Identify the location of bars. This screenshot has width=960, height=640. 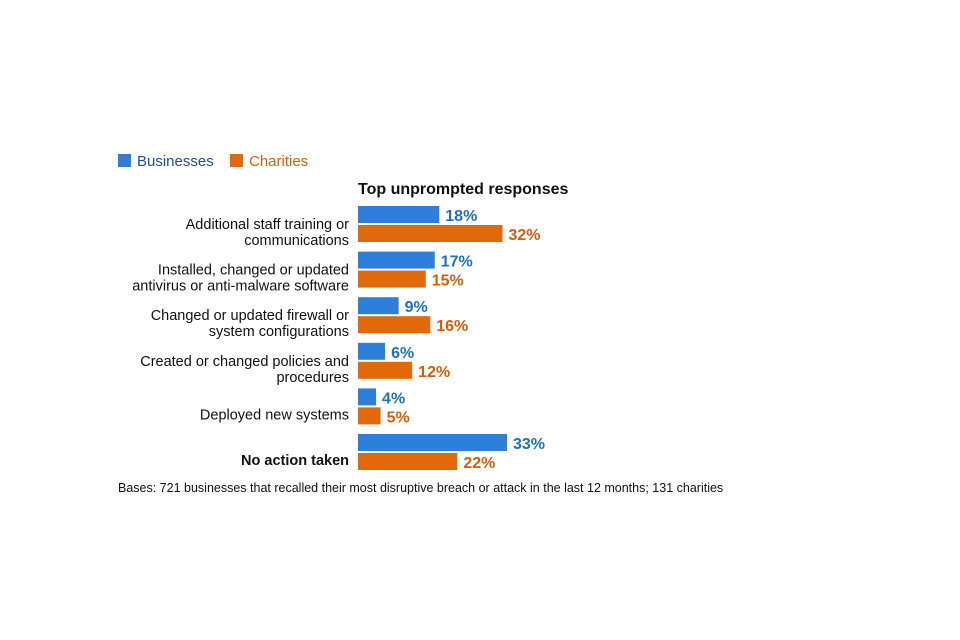
(432, 338).